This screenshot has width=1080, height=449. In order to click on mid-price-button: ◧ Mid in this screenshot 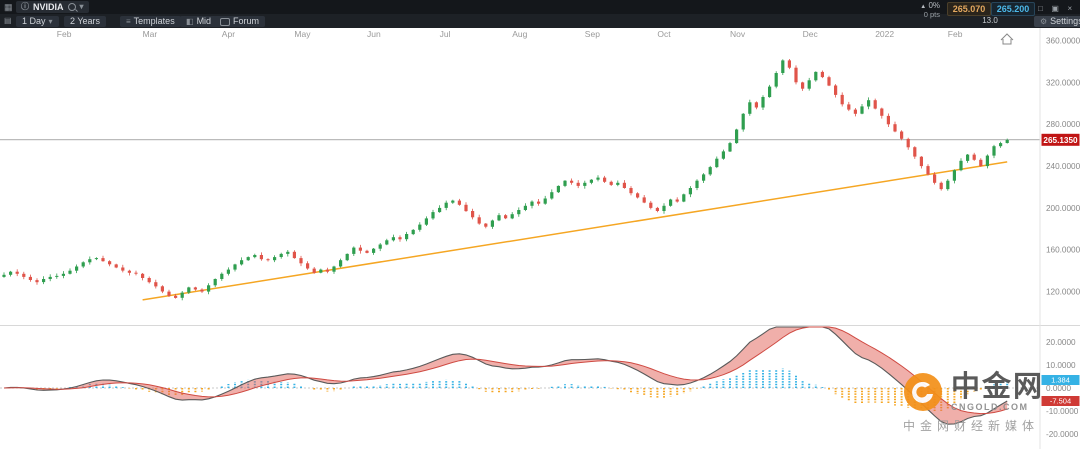, I will do `click(199, 21)`.